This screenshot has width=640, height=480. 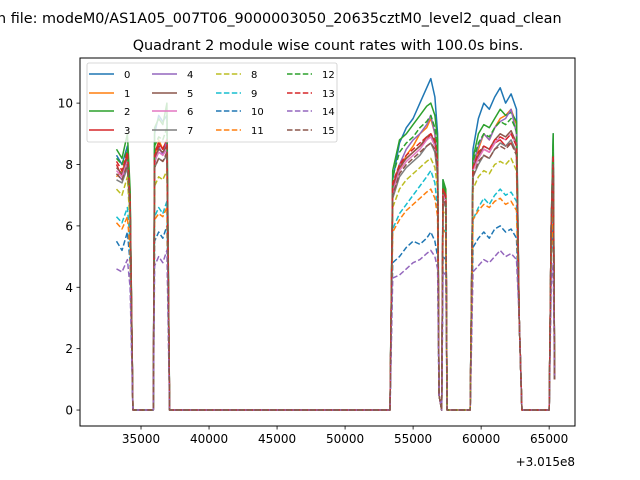 I want to click on x-tick-label: 50000, so click(x=345, y=439).